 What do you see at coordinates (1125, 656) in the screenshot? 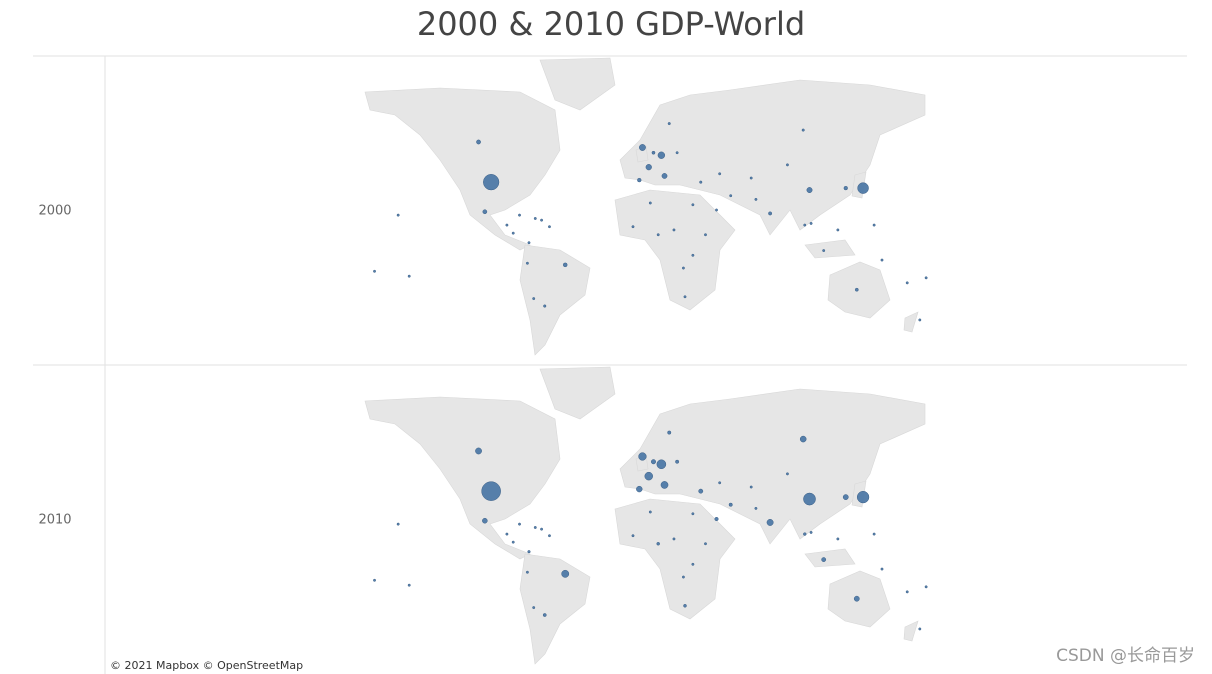
I see `watermark: CSDN @长命百岁` at bounding box center [1125, 656].